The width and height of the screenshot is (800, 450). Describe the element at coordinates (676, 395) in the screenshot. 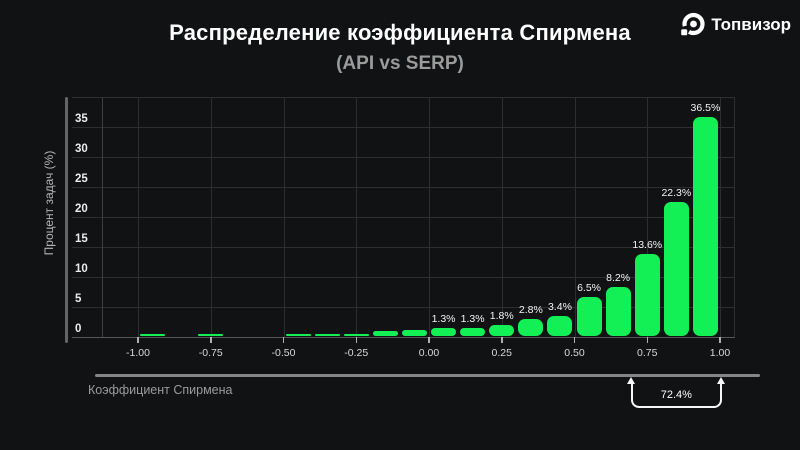

I see `annotation-label: 72.4%` at that location.